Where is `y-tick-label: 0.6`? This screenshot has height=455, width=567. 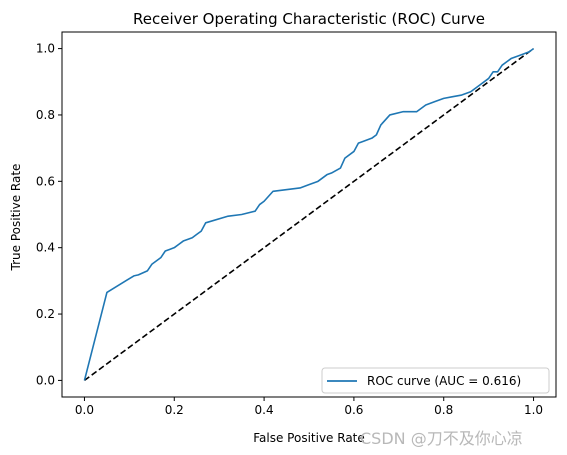
y-tick-label: 0.6 is located at coordinates (45, 181).